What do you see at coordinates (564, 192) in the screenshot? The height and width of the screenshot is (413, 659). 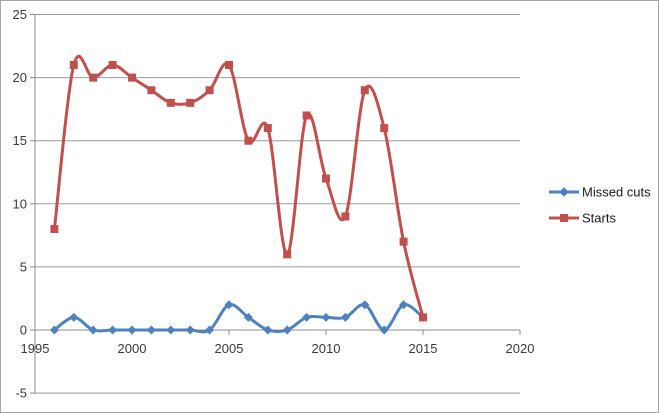 I see `diamond-marker-icon` at bounding box center [564, 192].